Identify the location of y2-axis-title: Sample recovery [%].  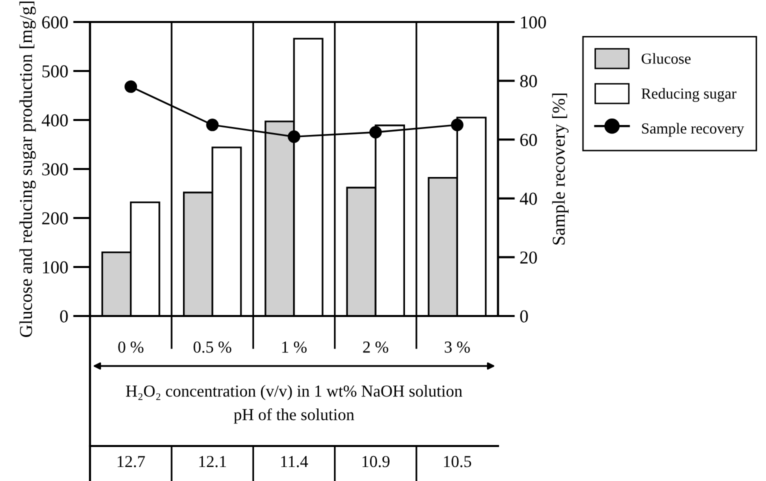
(560, 169).